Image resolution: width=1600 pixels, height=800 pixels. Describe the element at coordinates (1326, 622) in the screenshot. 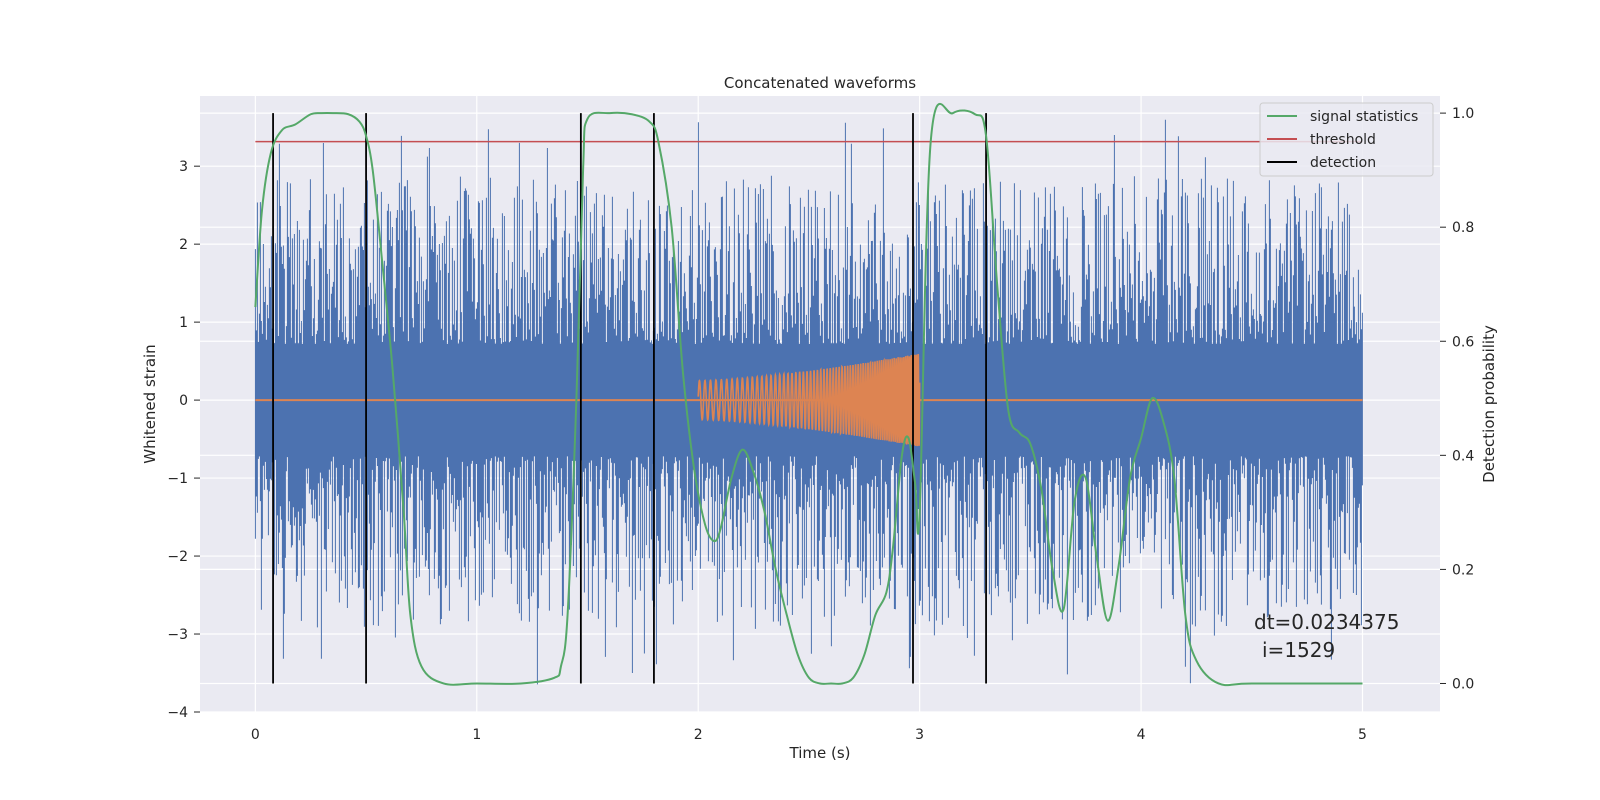

I see `annotation-dt: dt=0.0234375` at that location.